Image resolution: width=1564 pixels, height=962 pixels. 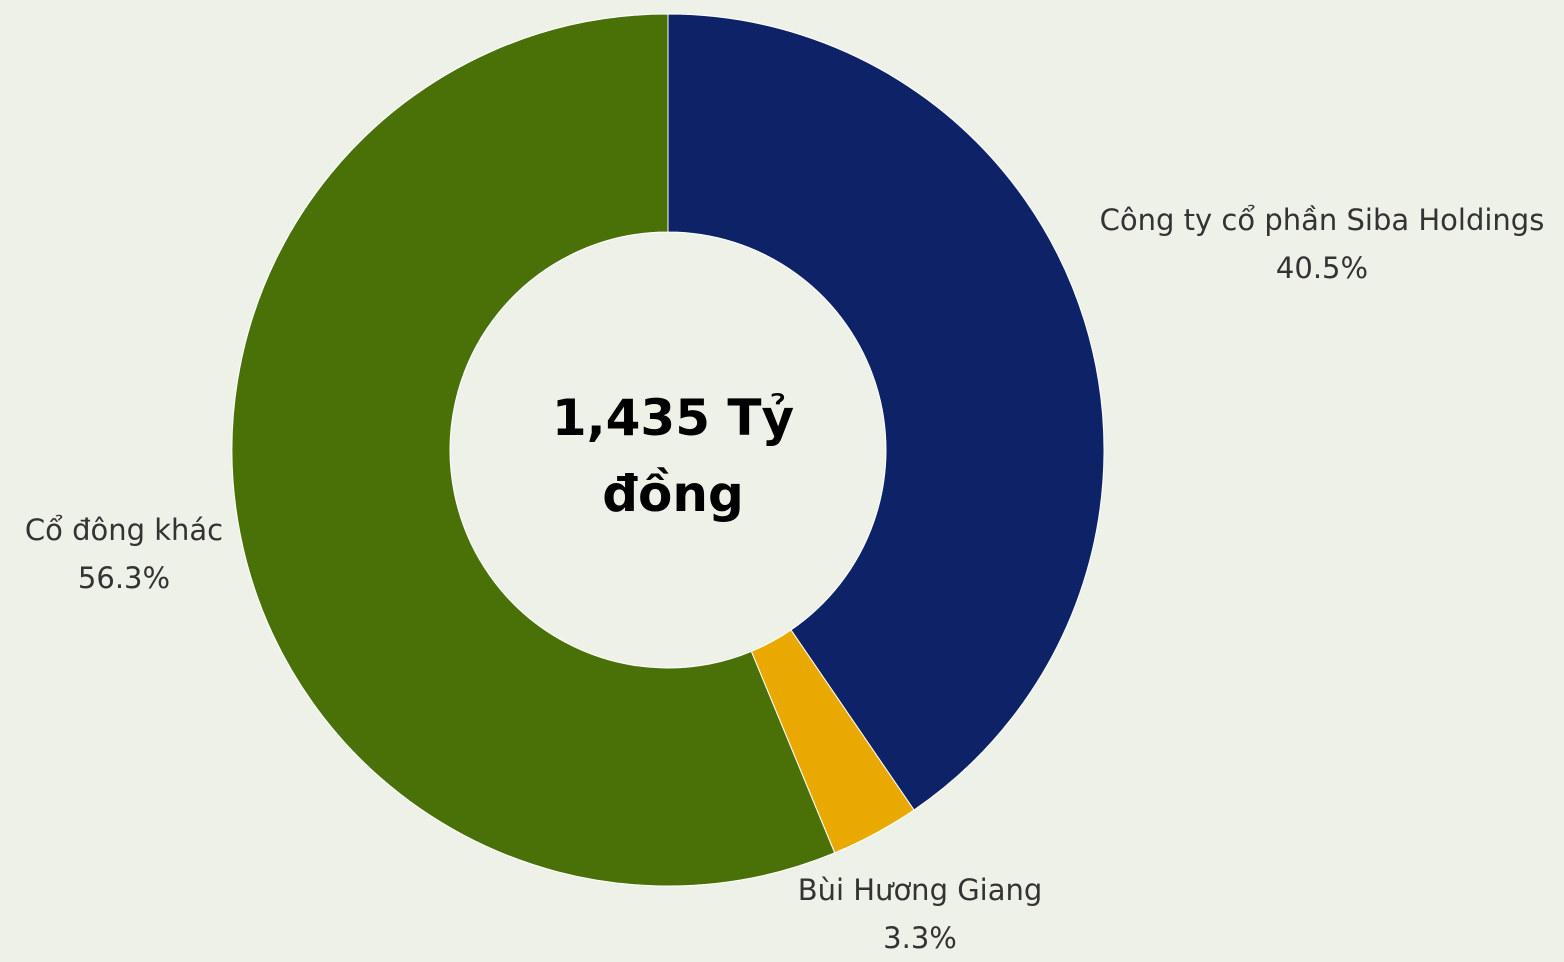 What do you see at coordinates (920, 938) in the screenshot?
I see `slice-percent-bui-huong-giang: 3.3%` at bounding box center [920, 938].